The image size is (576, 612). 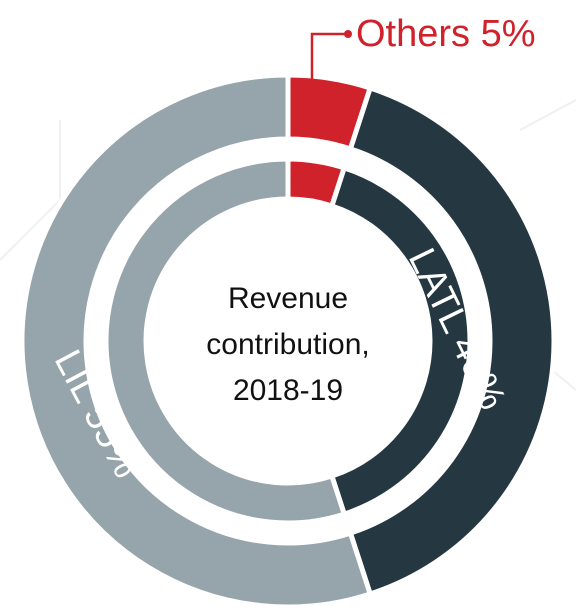 What do you see at coordinates (328, 56) in the screenshot?
I see `leader-line` at bounding box center [328, 56].